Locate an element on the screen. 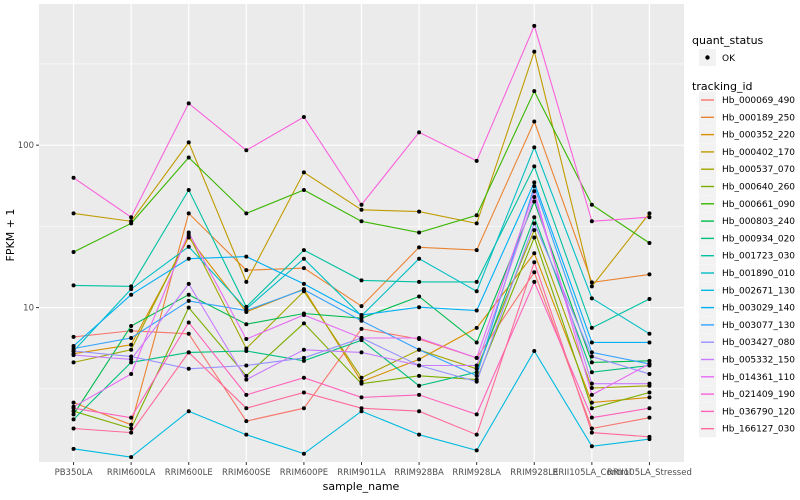 The height and width of the screenshot is (500, 800). x-tick-label: RRII105LA_Stressed is located at coordinates (649, 473).